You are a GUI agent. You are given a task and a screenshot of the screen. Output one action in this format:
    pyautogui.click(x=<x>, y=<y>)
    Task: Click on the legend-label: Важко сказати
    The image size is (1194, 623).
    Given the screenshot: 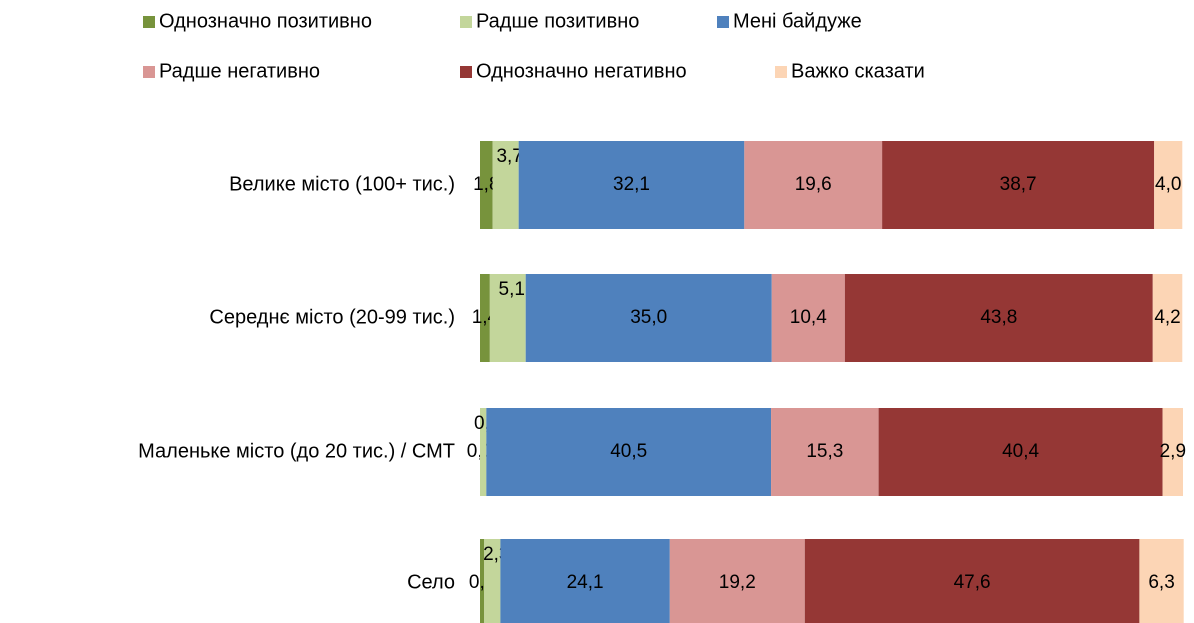 What is the action you would take?
    pyautogui.click(x=858, y=71)
    